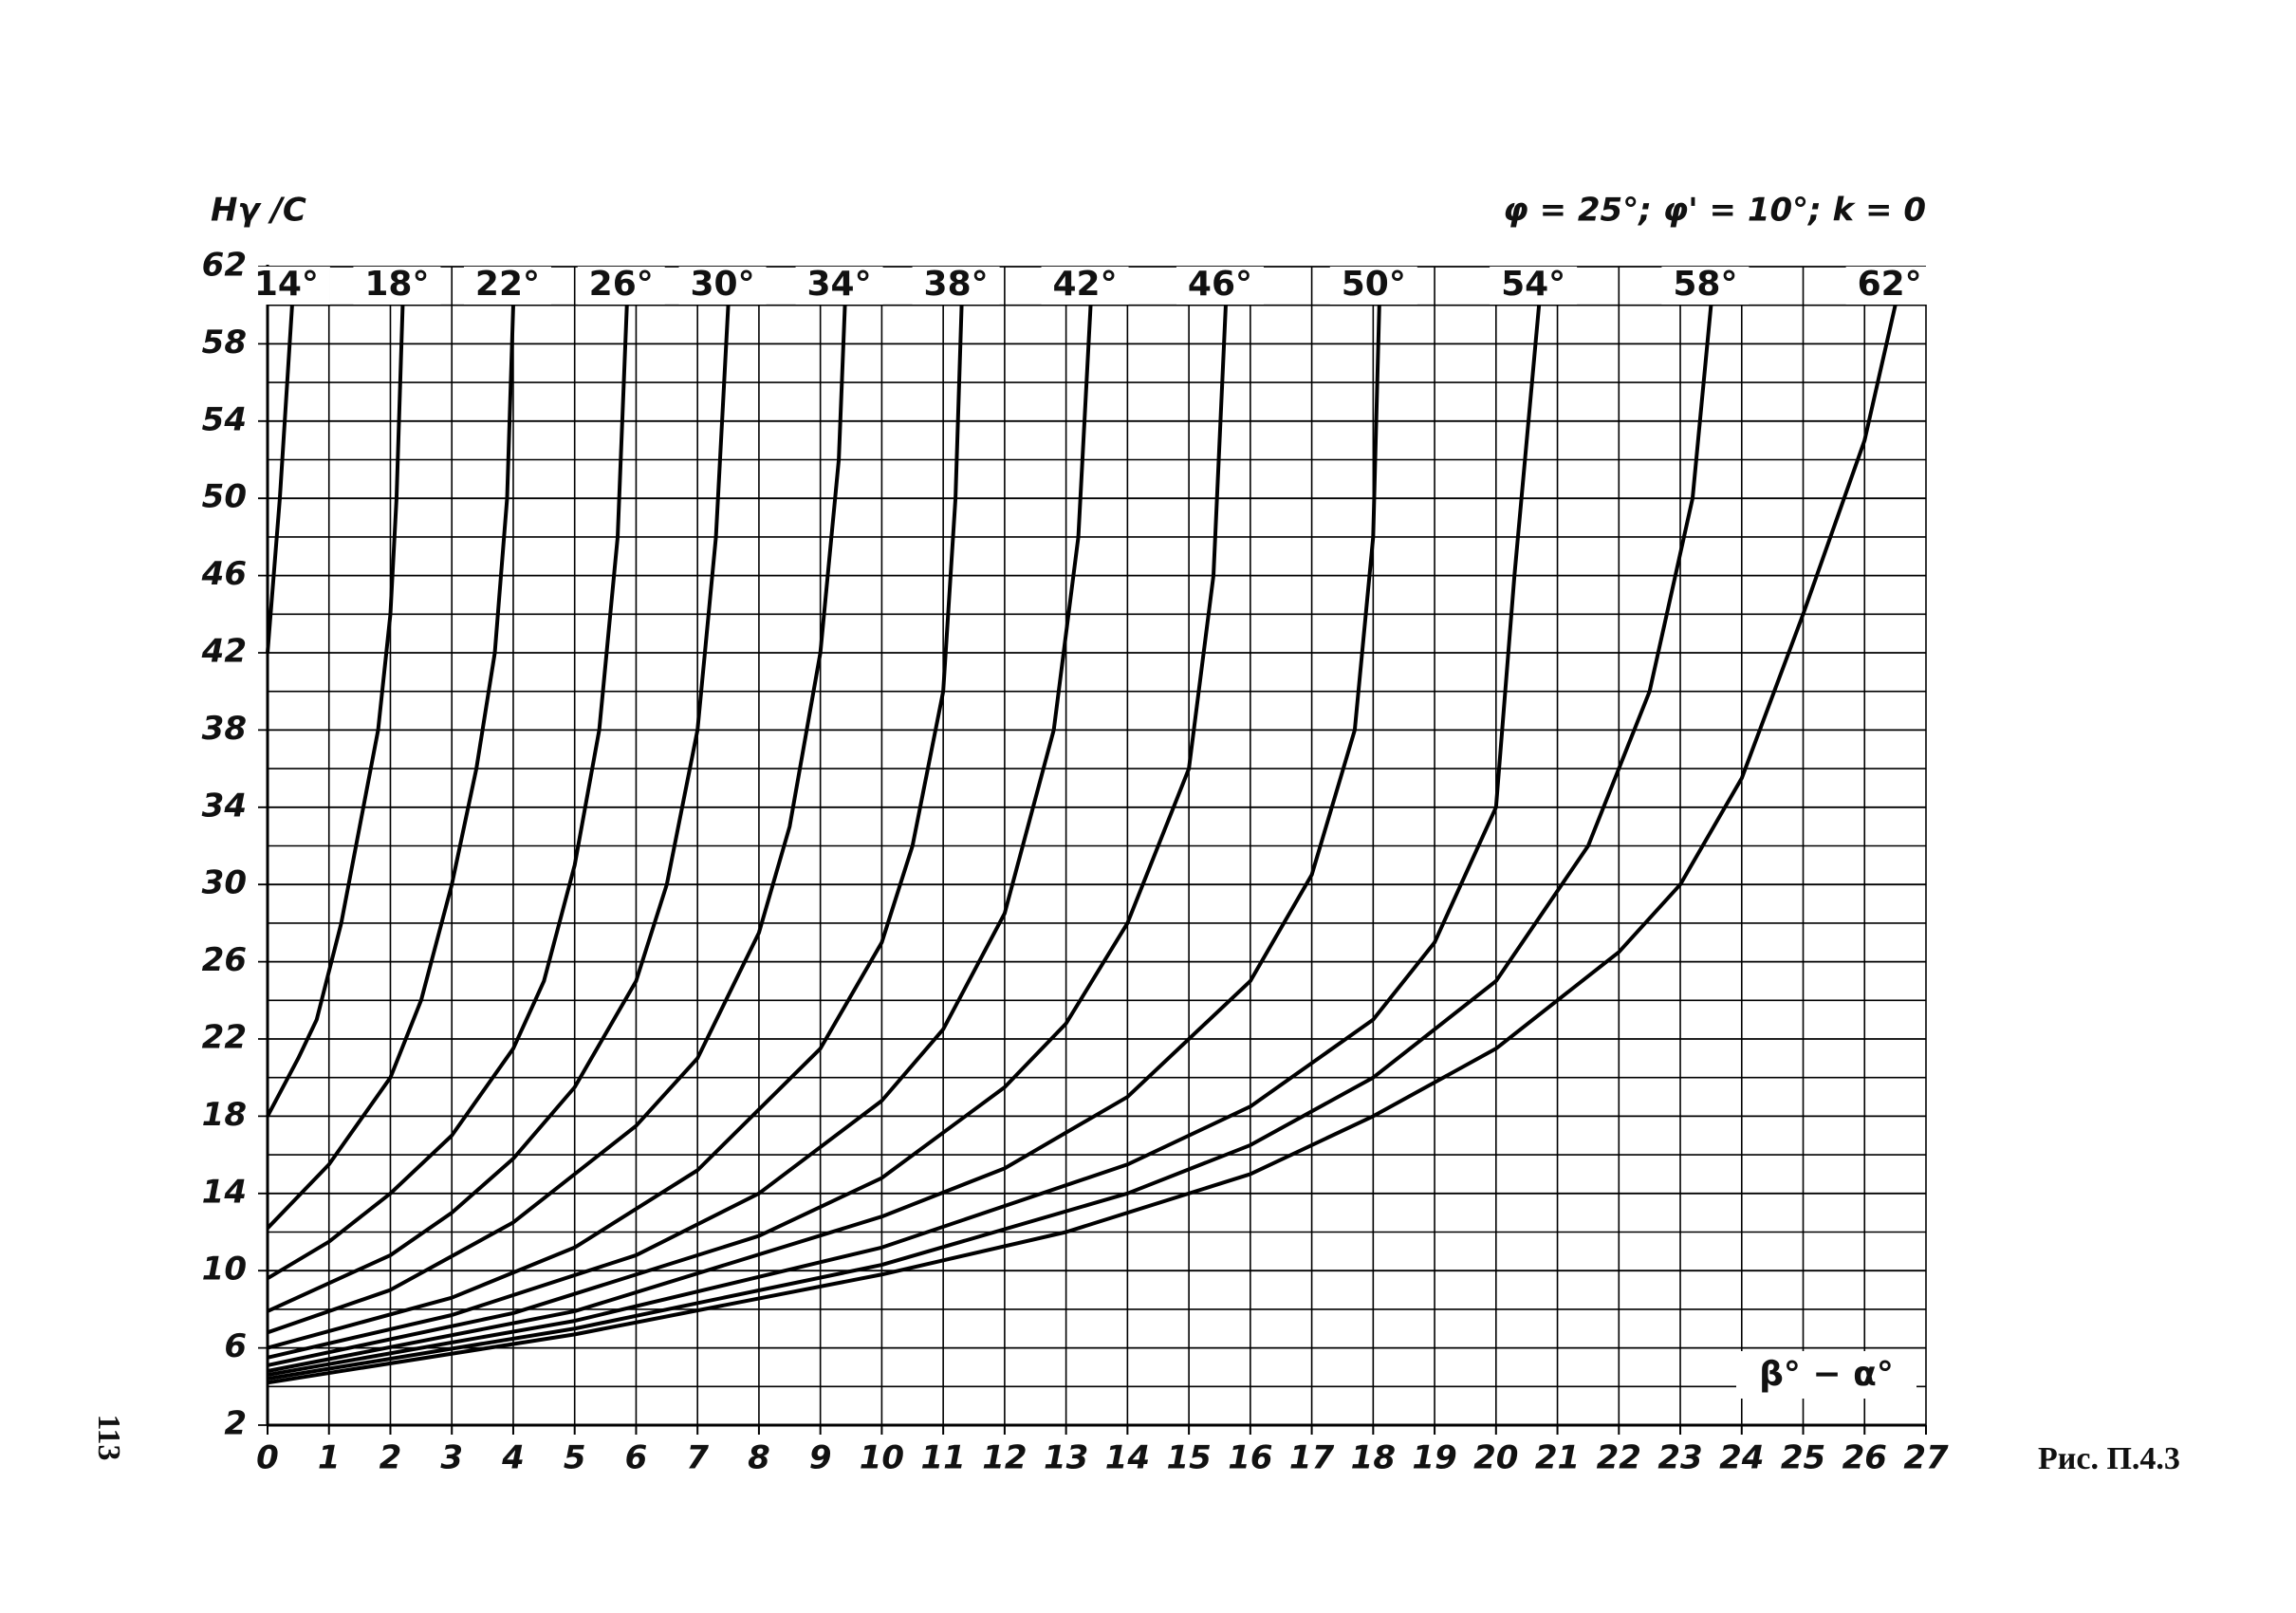 The width and height of the screenshot is (2296, 1613). I want to click on y-tick-label: 6, so click(235, 1346).